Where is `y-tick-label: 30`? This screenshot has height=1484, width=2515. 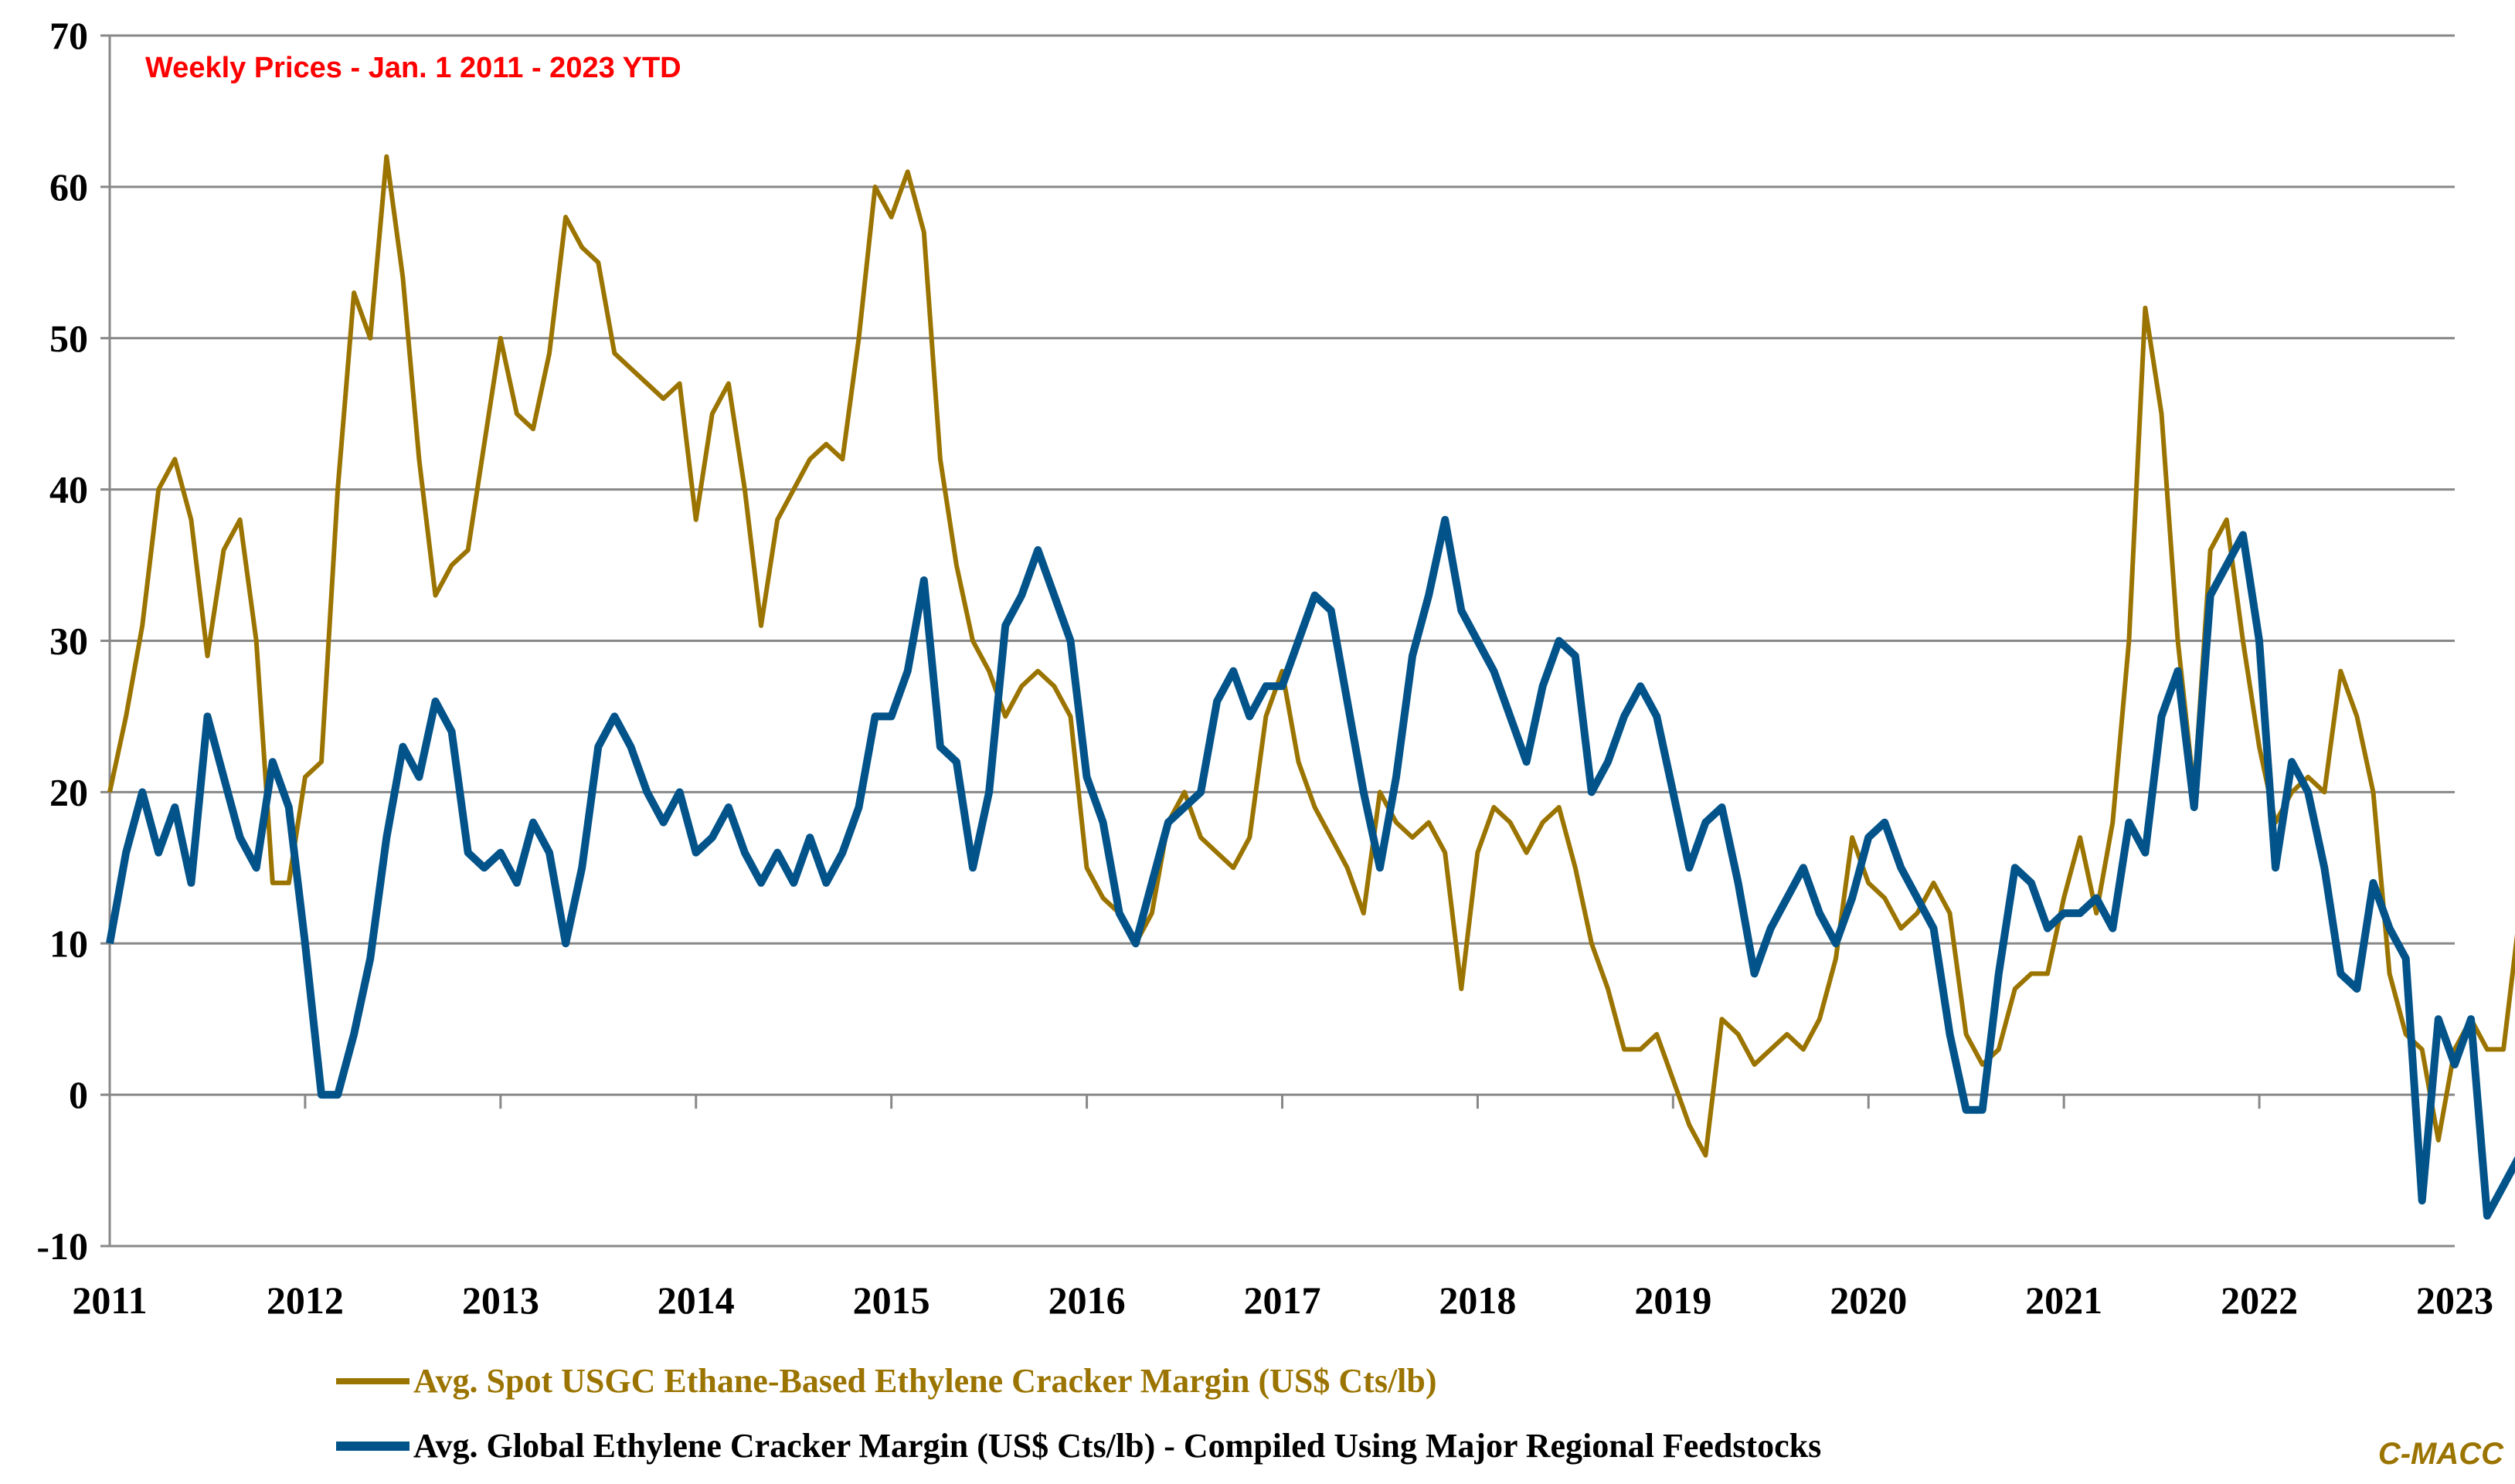 y-tick-label: 30 is located at coordinates (68, 641).